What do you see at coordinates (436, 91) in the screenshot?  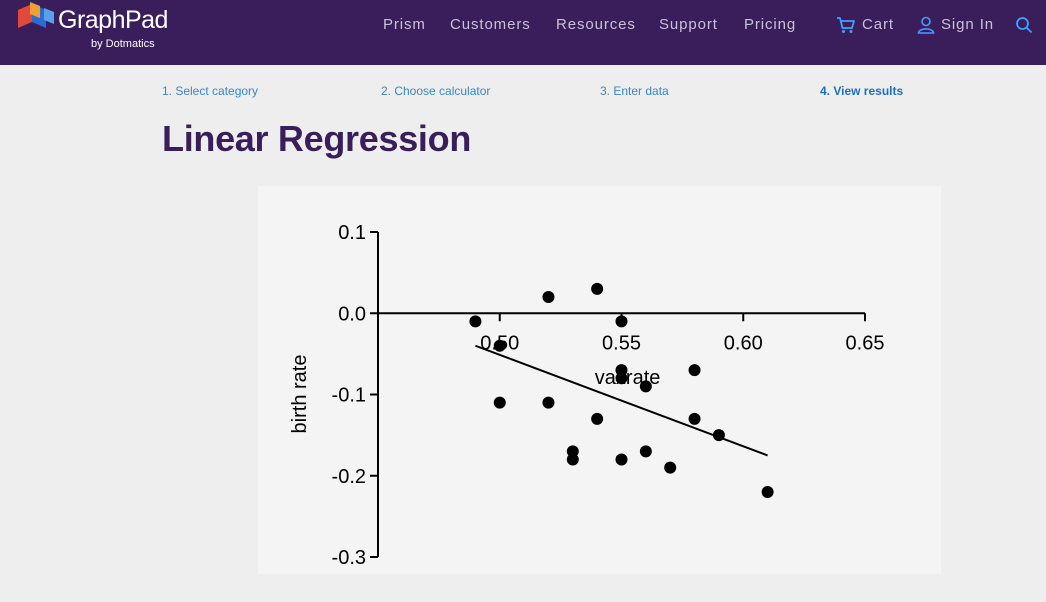 I see `step-choose-calculator: 2. Choose calculator` at bounding box center [436, 91].